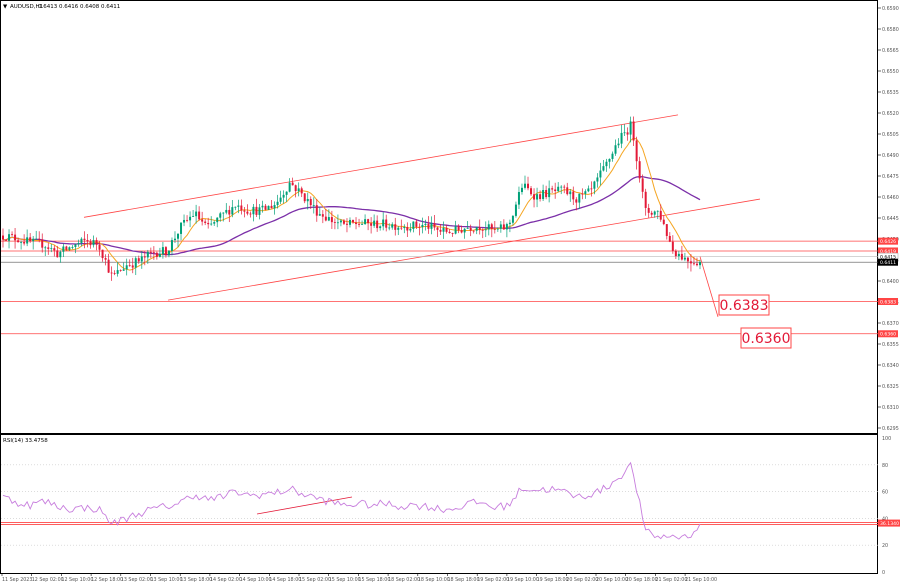 This screenshot has height=585, width=900. Describe the element at coordinates (886, 439) in the screenshot. I see `rsi-tick-label: 100` at that location.